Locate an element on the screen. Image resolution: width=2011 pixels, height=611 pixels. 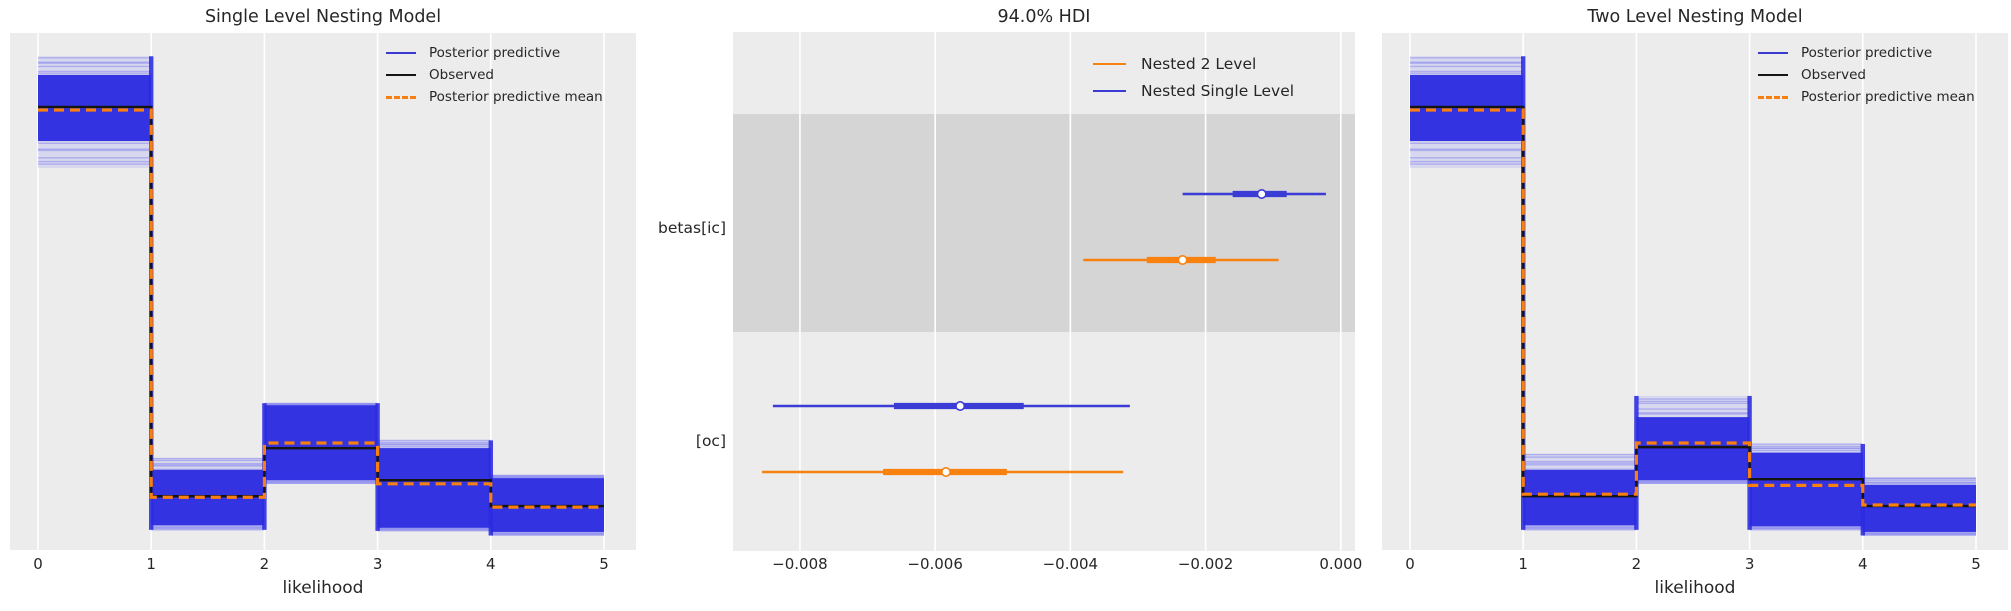
legend-label: Nested 2 Level is located at coordinates (1199, 63).